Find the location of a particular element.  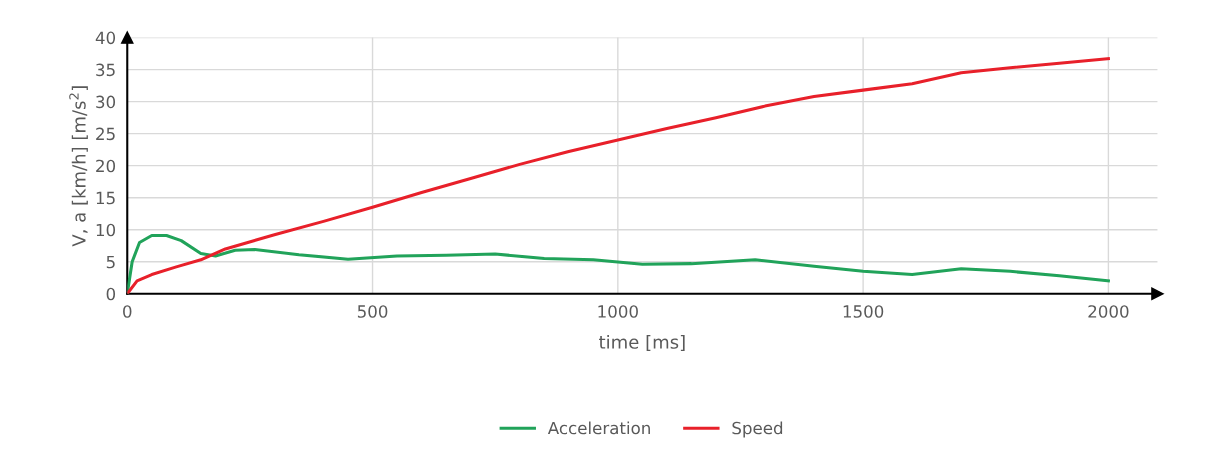

y-tick-label: 5 is located at coordinates (110, 262).